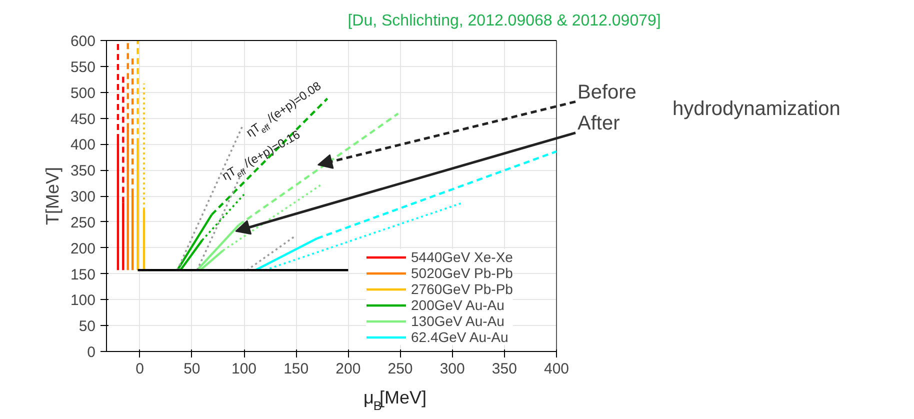  I want to click on y-tick-label: 600, so click(83, 41).